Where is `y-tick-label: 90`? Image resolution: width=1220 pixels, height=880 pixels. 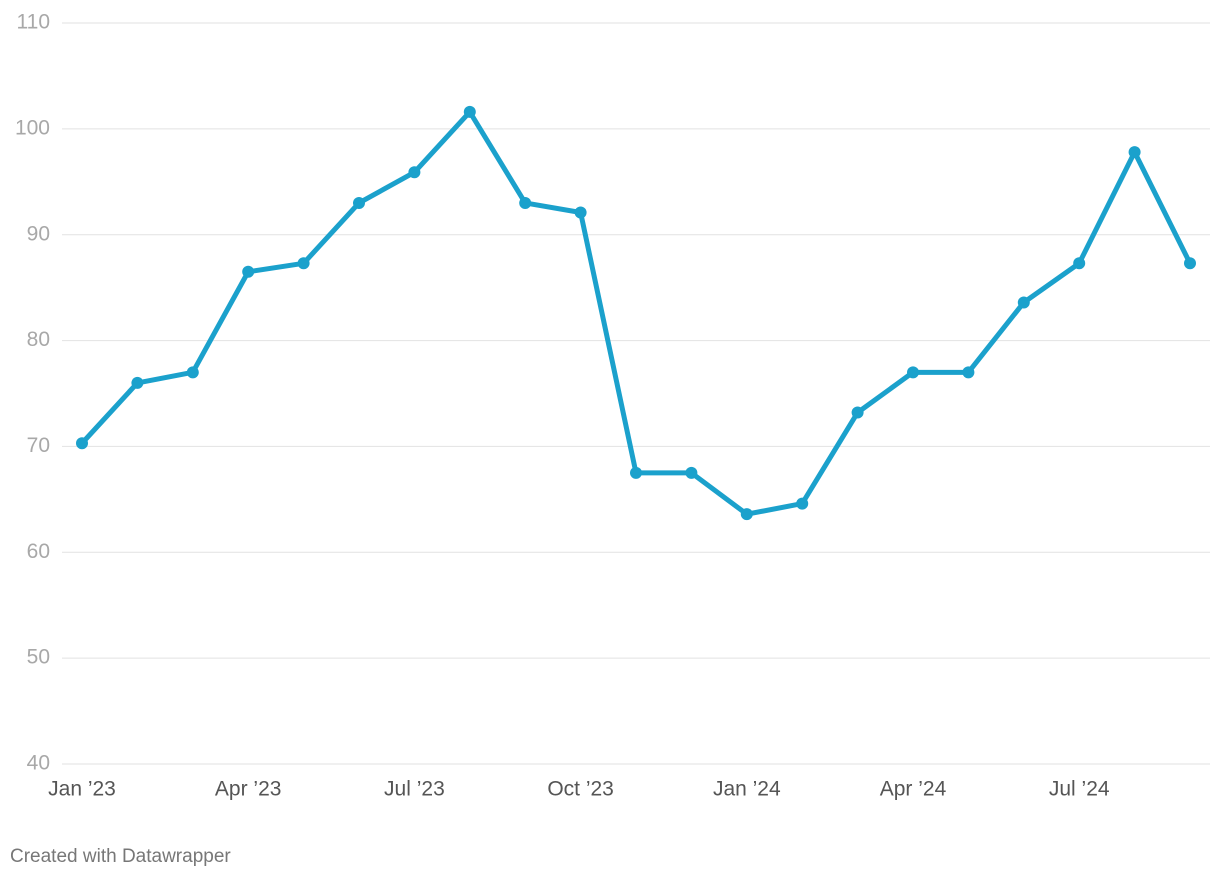
y-tick-label: 90 is located at coordinates (38, 233).